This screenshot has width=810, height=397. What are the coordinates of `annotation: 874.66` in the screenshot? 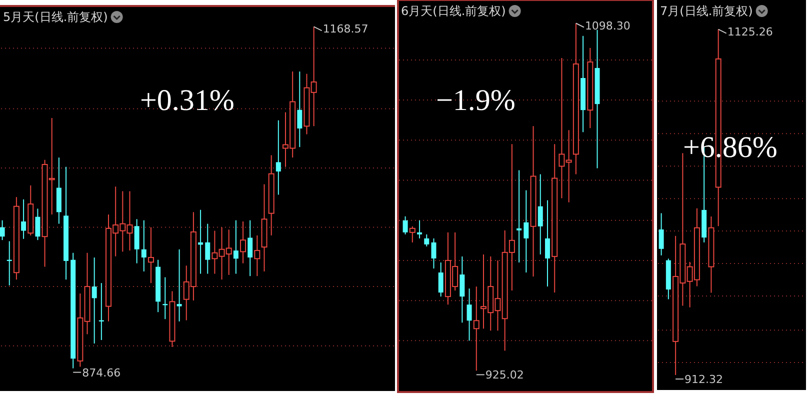 It's located at (101, 373).